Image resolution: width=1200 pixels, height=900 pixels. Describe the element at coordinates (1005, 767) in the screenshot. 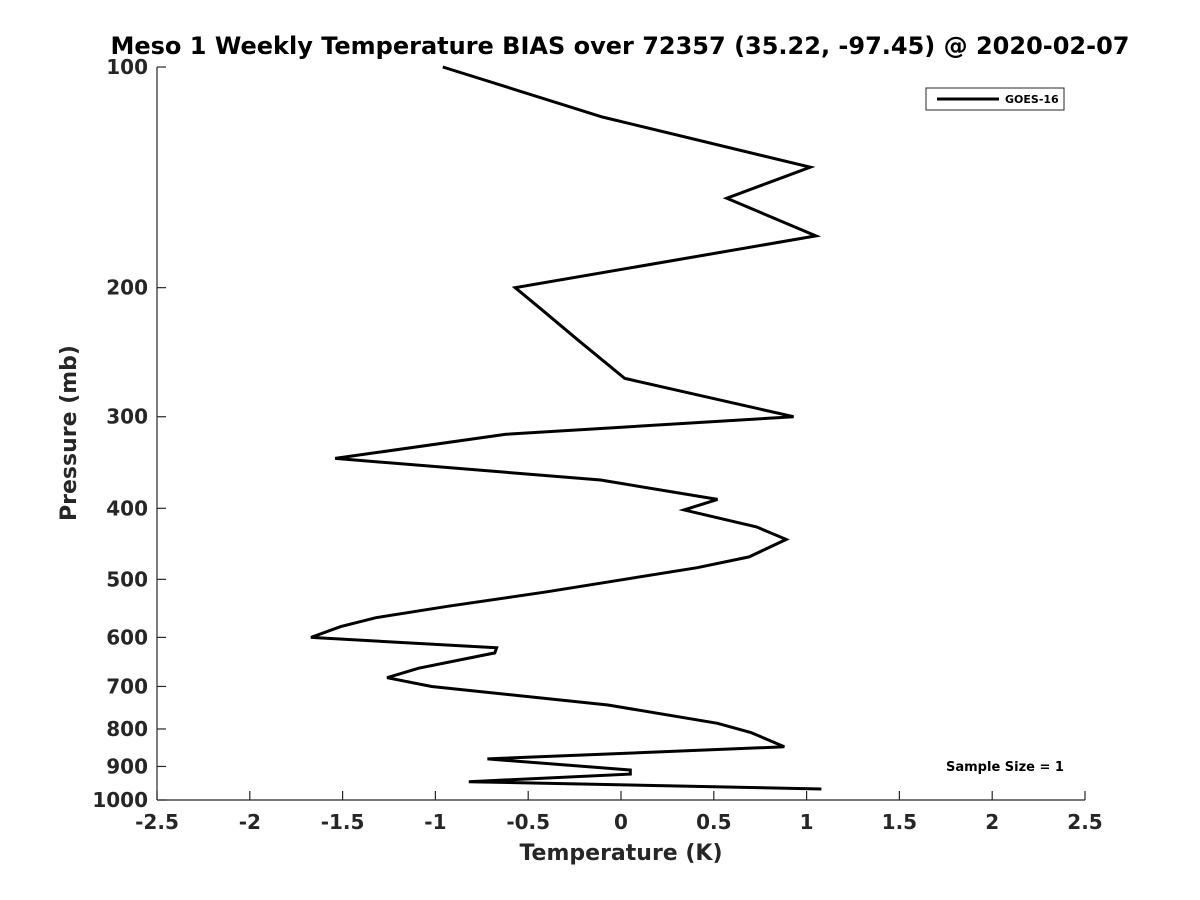

I see `sample-size-note: Sample Size = 1` at that location.